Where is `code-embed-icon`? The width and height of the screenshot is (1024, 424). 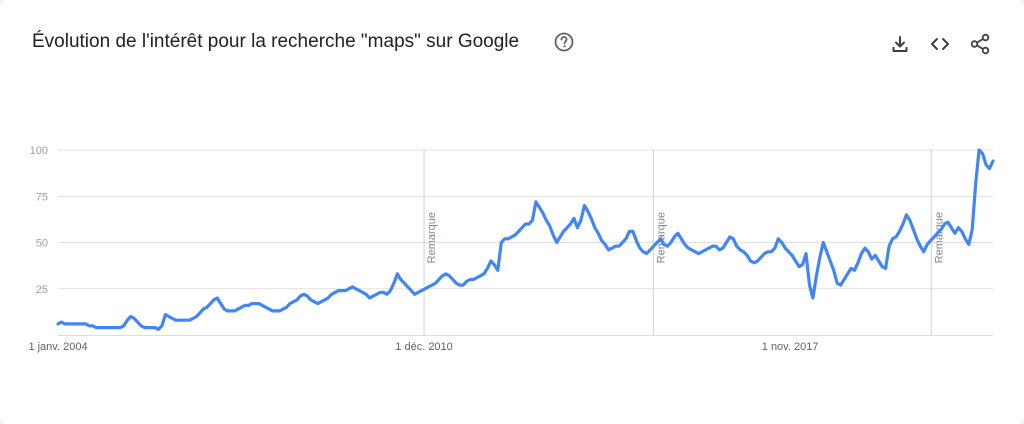 code-embed-icon is located at coordinates (940, 44).